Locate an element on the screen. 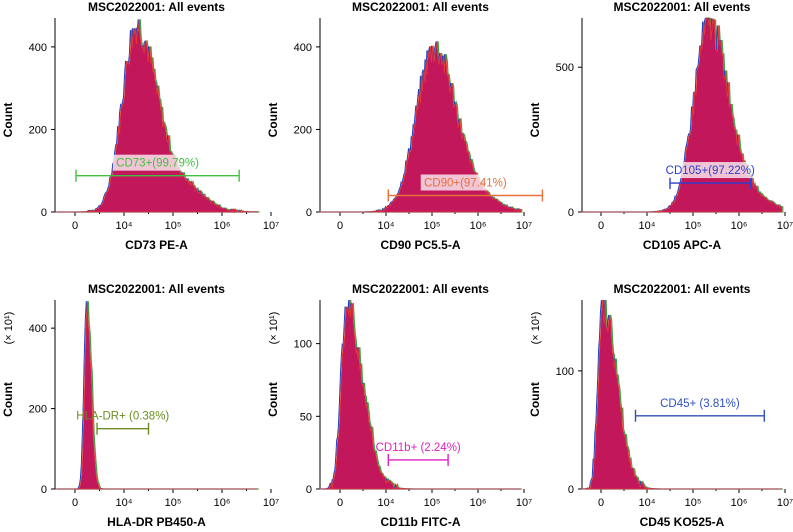 This screenshot has width=793, height=532. y-tick-label: 50 is located at coordinates (306, 417).